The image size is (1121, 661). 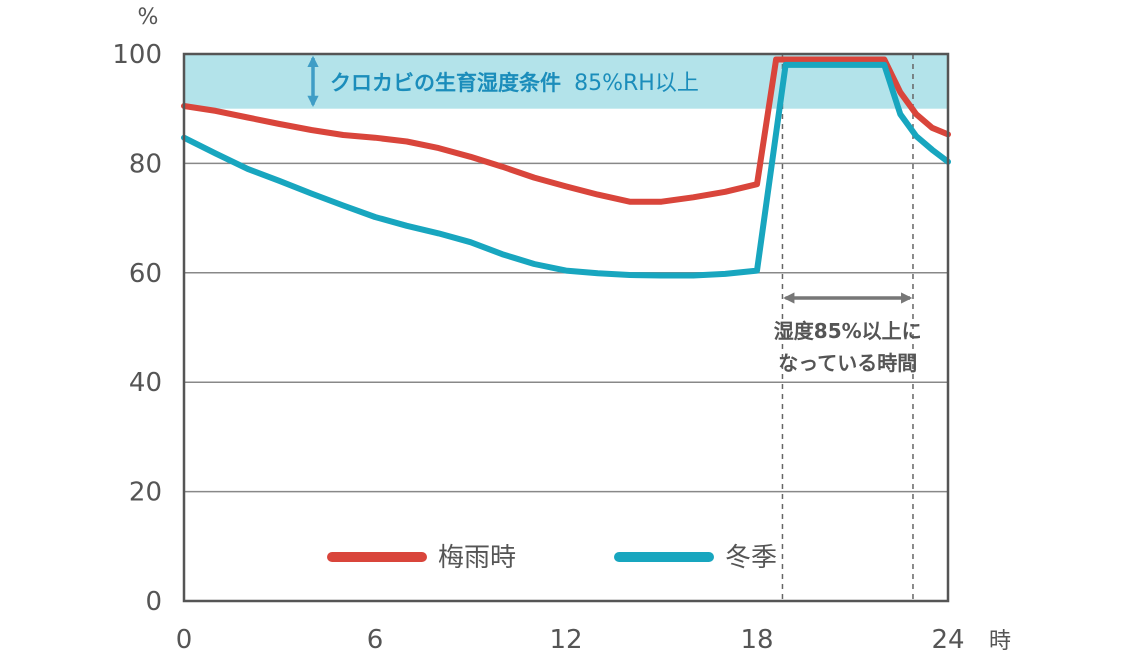 I want to click on y-tick-60: 60, so click(x=145, y=274).